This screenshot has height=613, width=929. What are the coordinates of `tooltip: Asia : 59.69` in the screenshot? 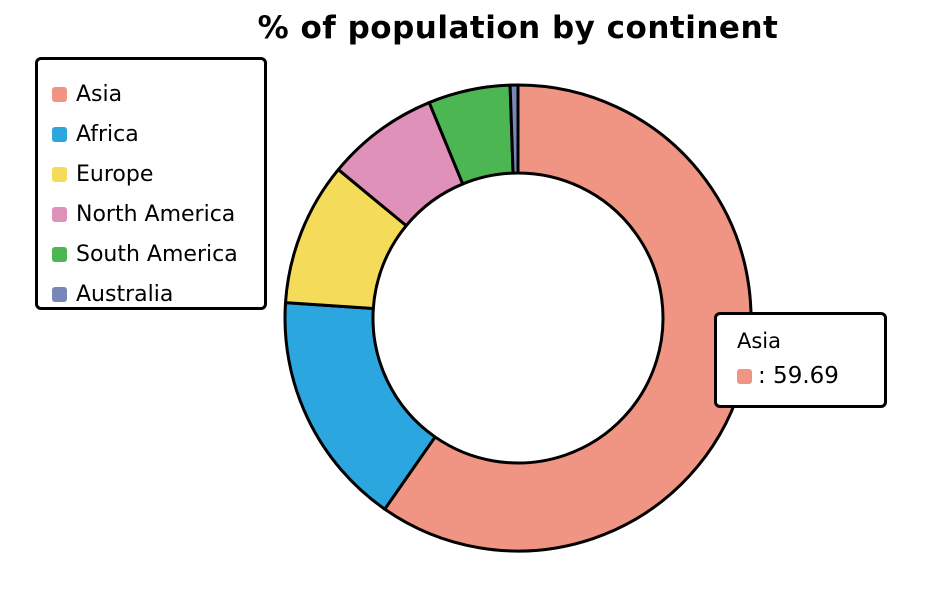 It's located at (800, 360).